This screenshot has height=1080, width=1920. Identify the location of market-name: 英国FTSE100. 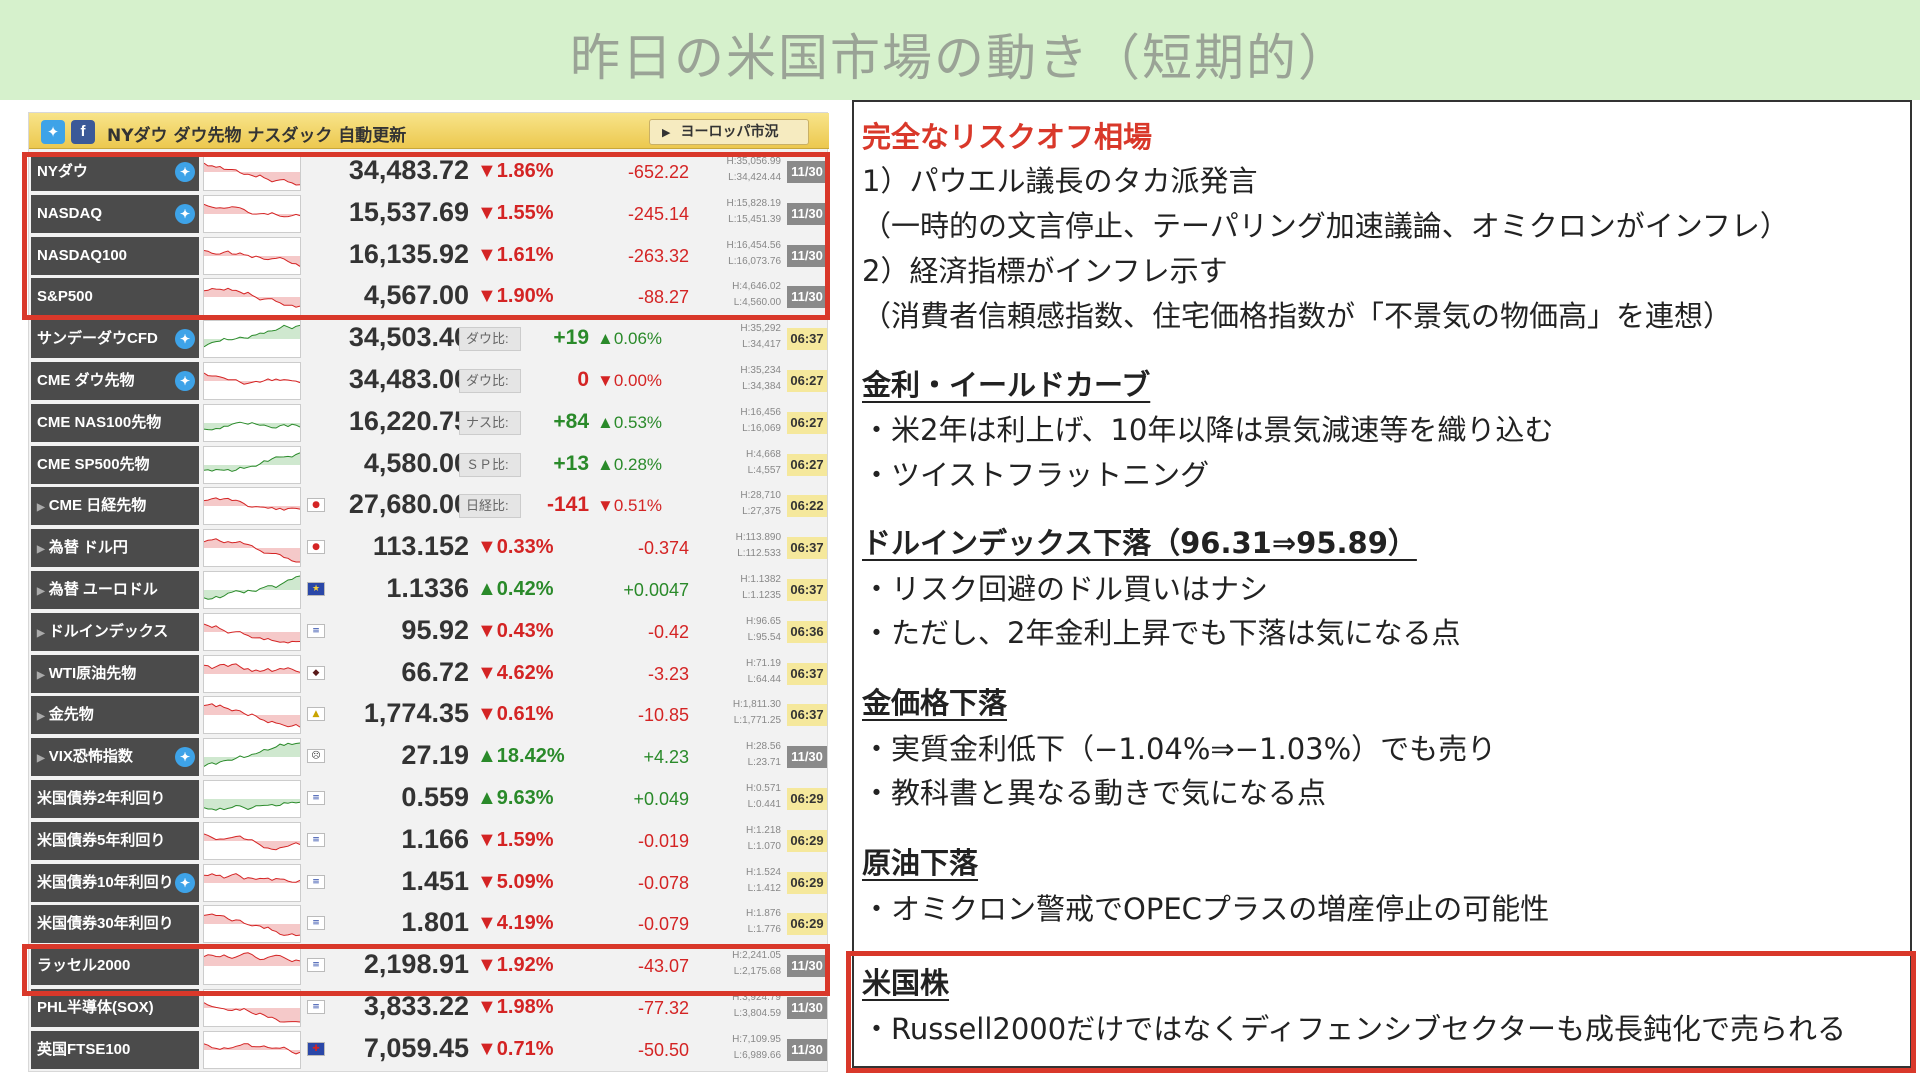
(115, 1049).